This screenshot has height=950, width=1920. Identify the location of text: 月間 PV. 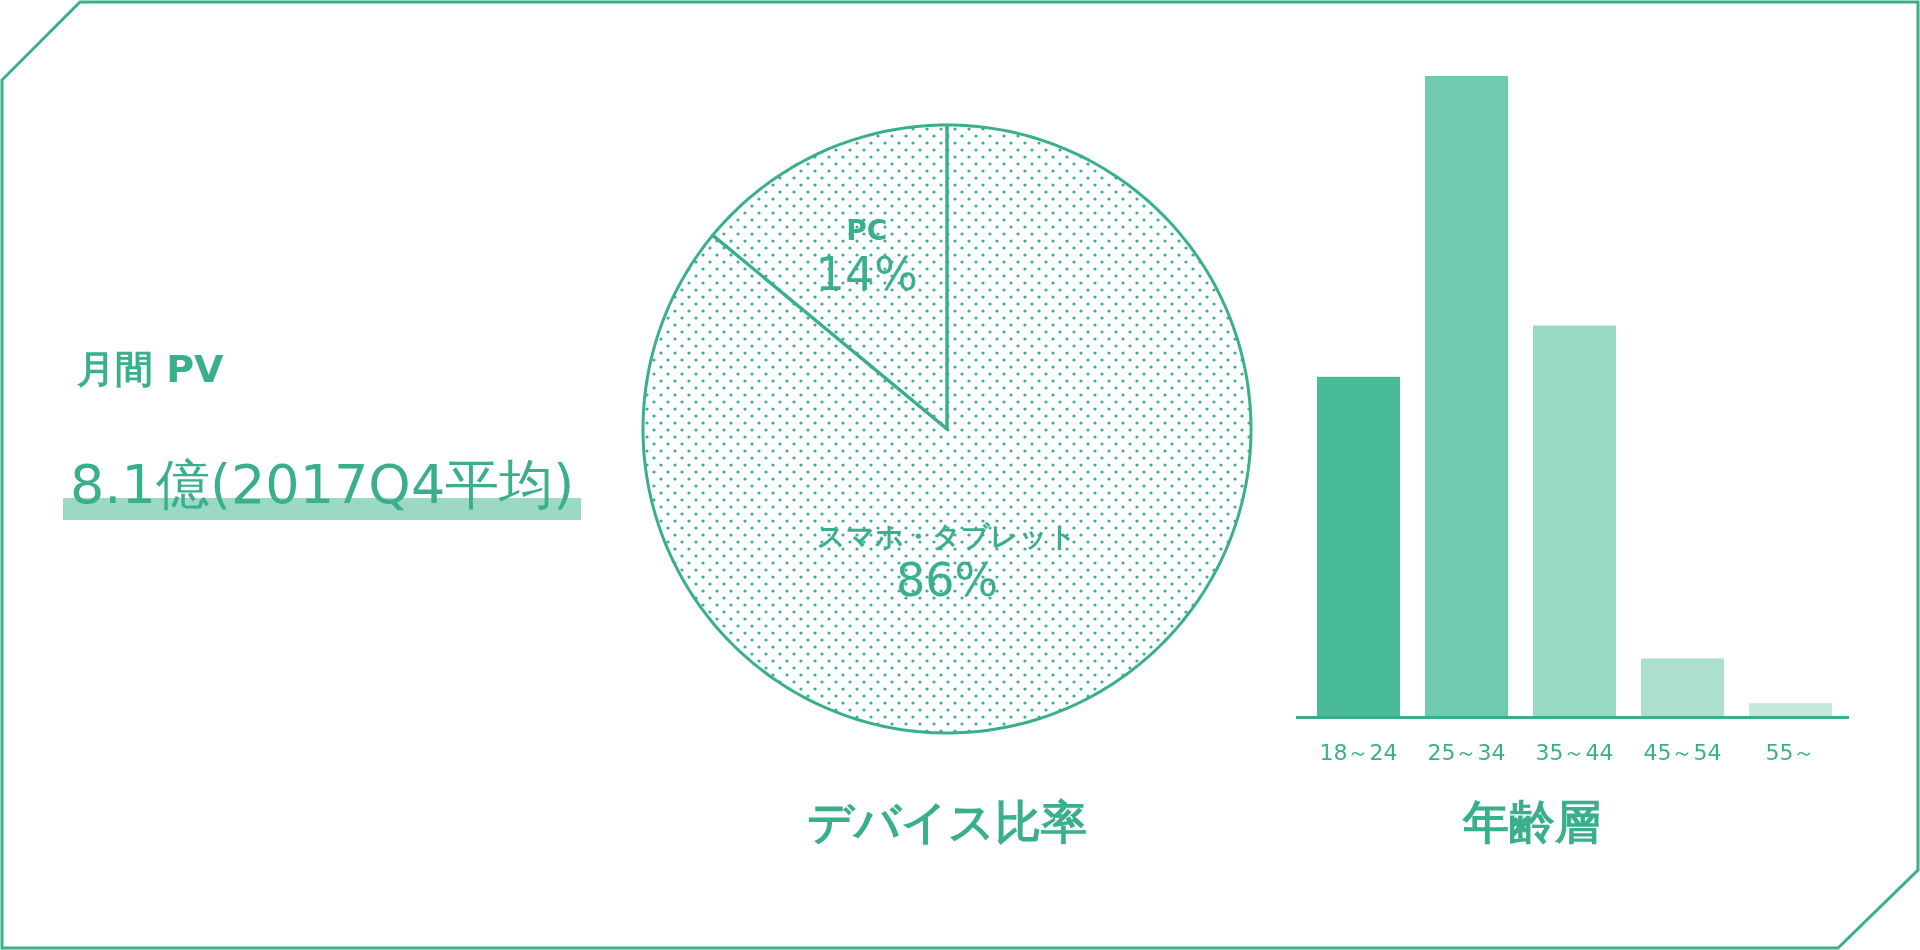
(150, 369).